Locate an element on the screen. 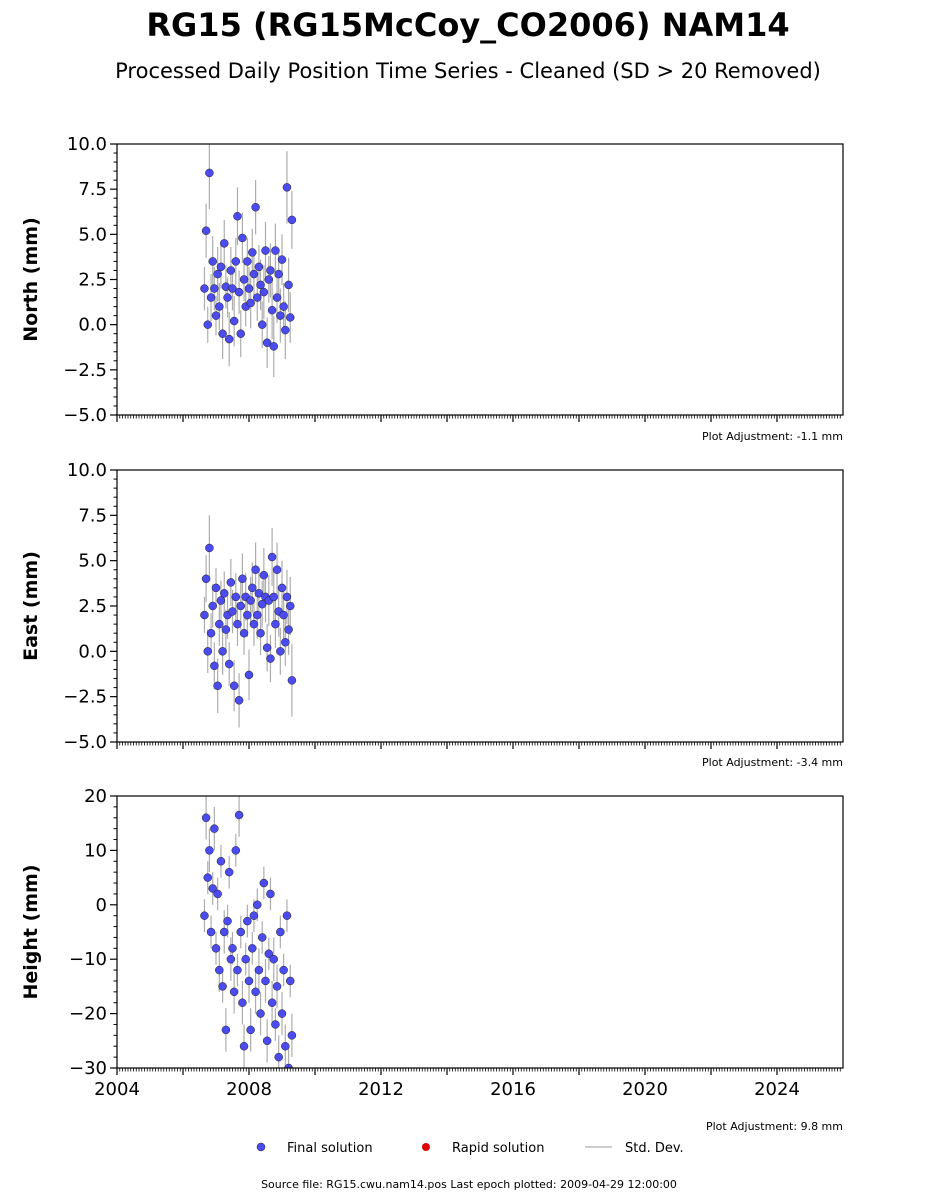 Image resolution: width=937 pixels, height=1200 pixels. chart-title: RG15 (RG15McCoy_CO2006) NAM14 is located at coordinates (467, 25).